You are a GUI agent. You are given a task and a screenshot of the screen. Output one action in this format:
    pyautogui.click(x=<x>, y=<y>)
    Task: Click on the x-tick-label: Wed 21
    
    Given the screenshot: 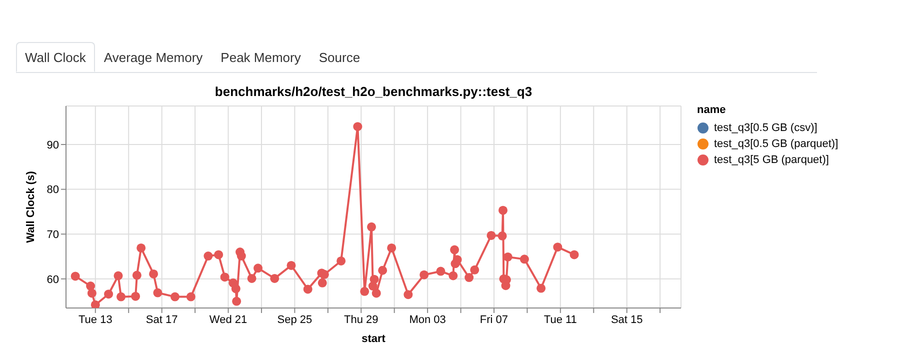 What is the action you would take?
    pyautogui.click(x=228, y=320)
    